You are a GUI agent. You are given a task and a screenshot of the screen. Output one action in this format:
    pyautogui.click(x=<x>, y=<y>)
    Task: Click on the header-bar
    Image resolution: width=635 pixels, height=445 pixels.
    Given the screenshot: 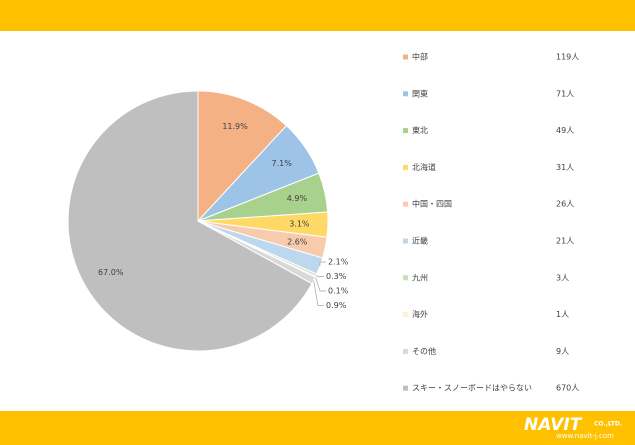 What is the action you would take?
    pyautogui.click(x=317, y=15)
    